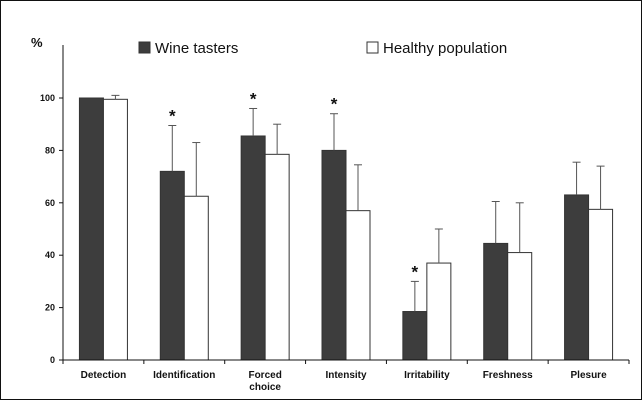 The width and height of the screenshot is (642, 404). I want to click on y-tick-label: 60, so click(50, 203).